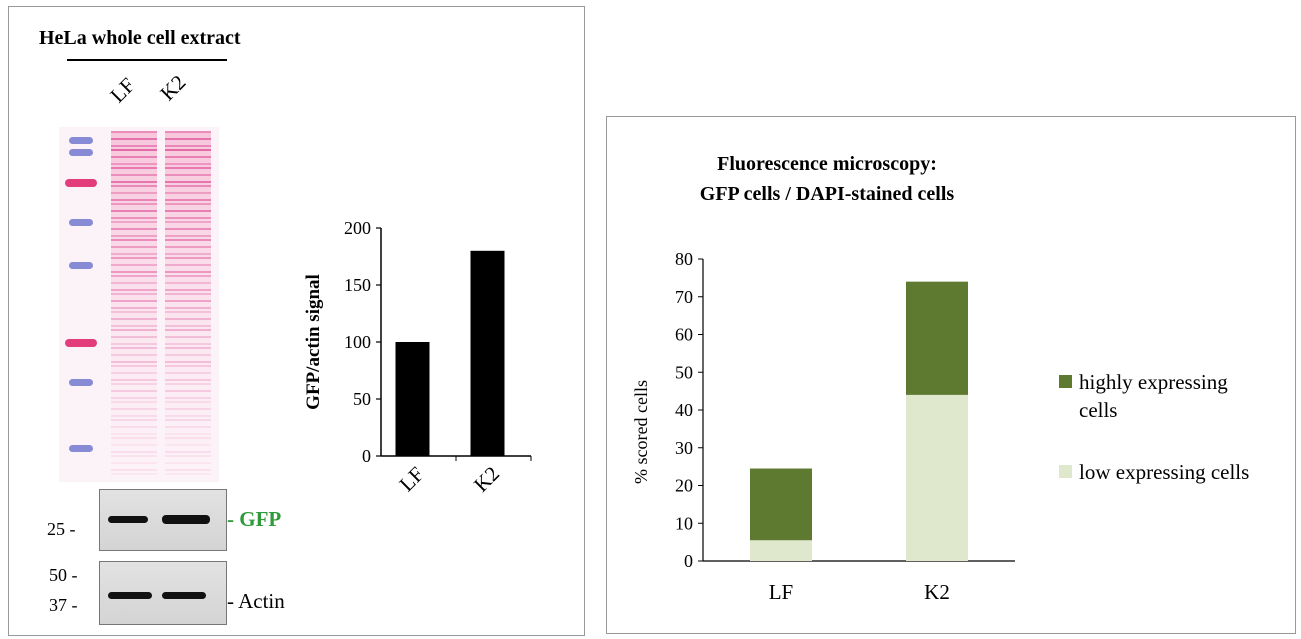  I want to click on lane-label-lf: LF, so click(122, 90).